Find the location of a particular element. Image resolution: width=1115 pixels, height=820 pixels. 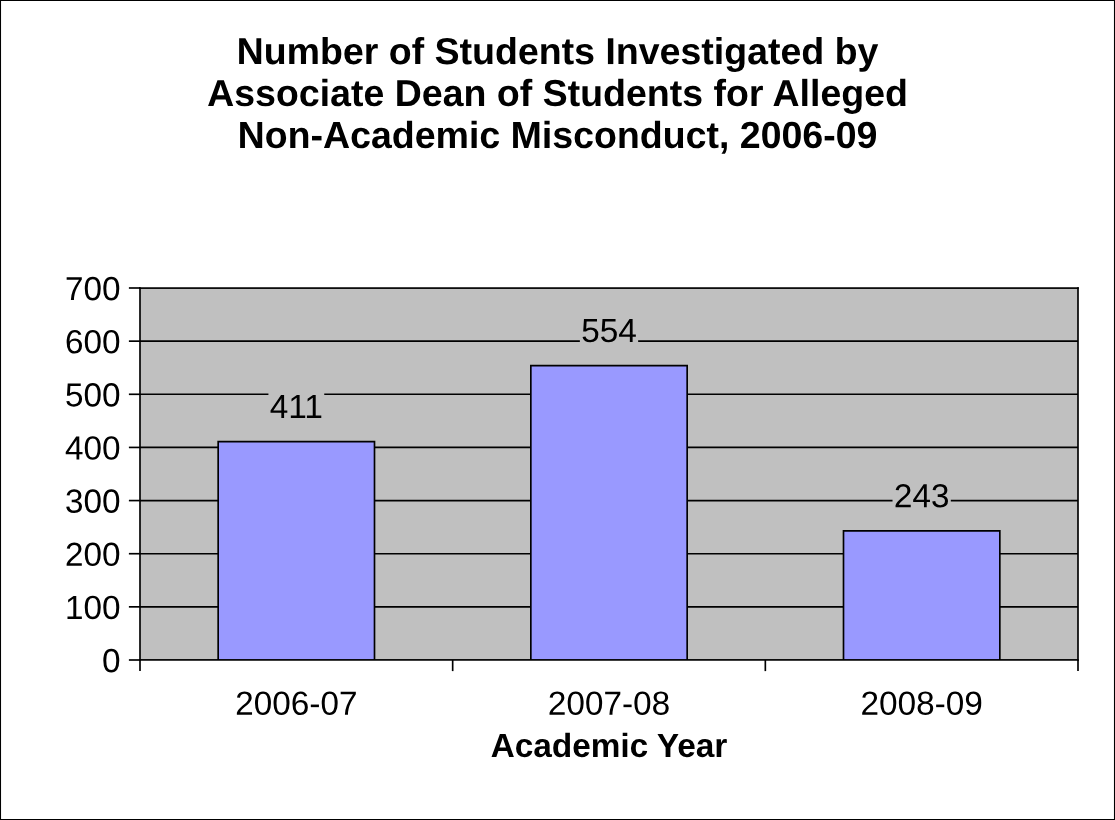

y-tick-label: 100 is located at coordinates (93, 607).